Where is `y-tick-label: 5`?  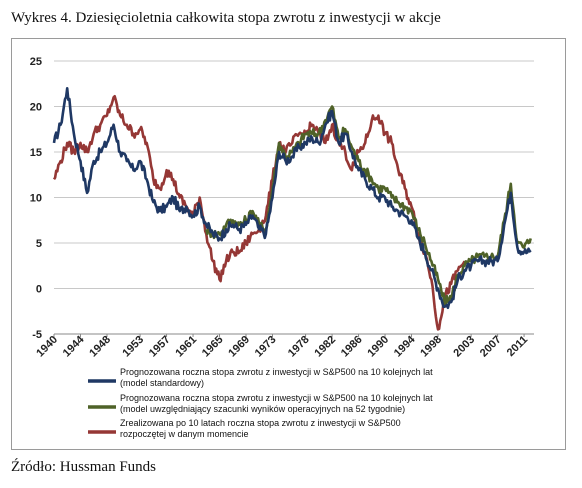
y-tick-label: 5 is located at coordinates (39, 244).